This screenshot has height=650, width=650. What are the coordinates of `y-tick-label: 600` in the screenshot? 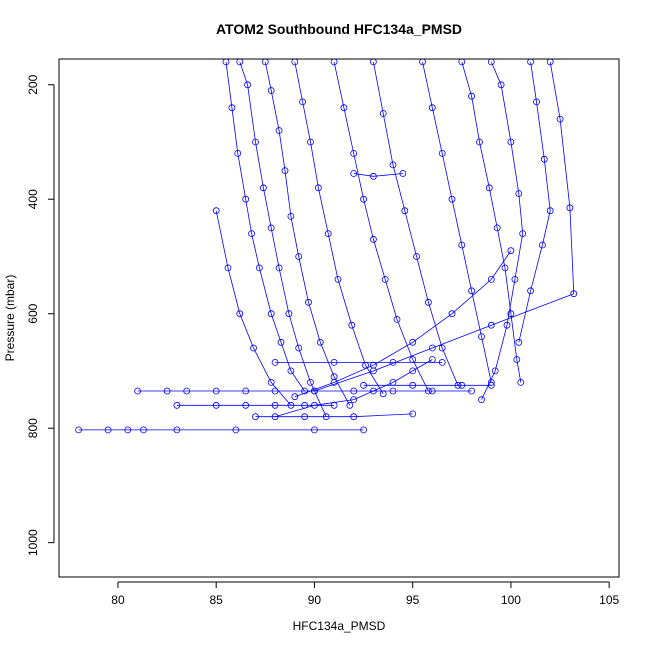 It's located at (33, 313).